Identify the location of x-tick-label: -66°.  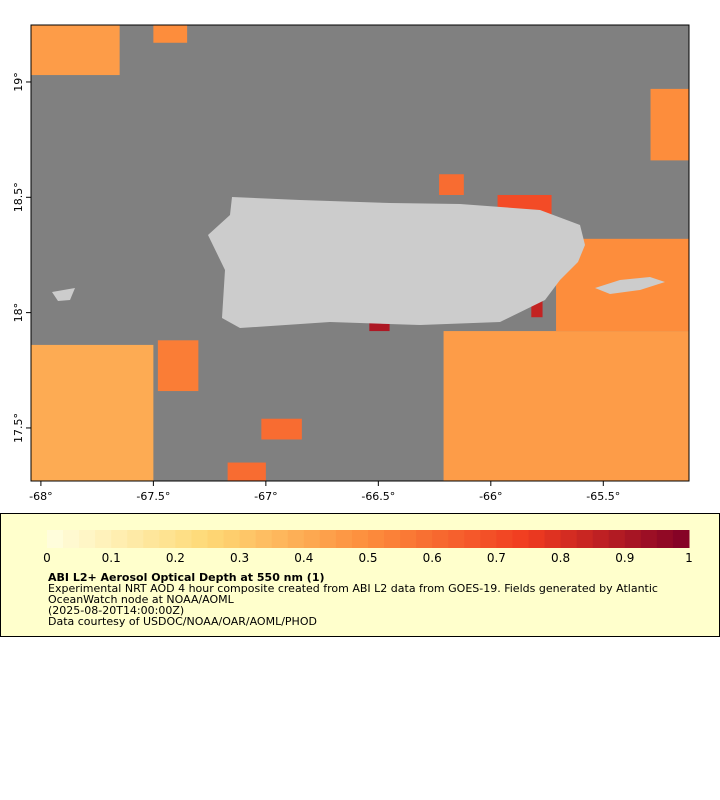
(490, 496).